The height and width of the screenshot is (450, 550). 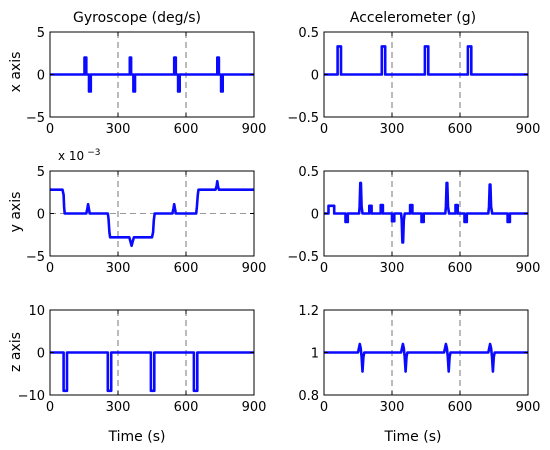 What do you see at coordinates (413, 437) in the screenshot?
I see `time-label-right: Time (s)` at bounding box center [413, 437].